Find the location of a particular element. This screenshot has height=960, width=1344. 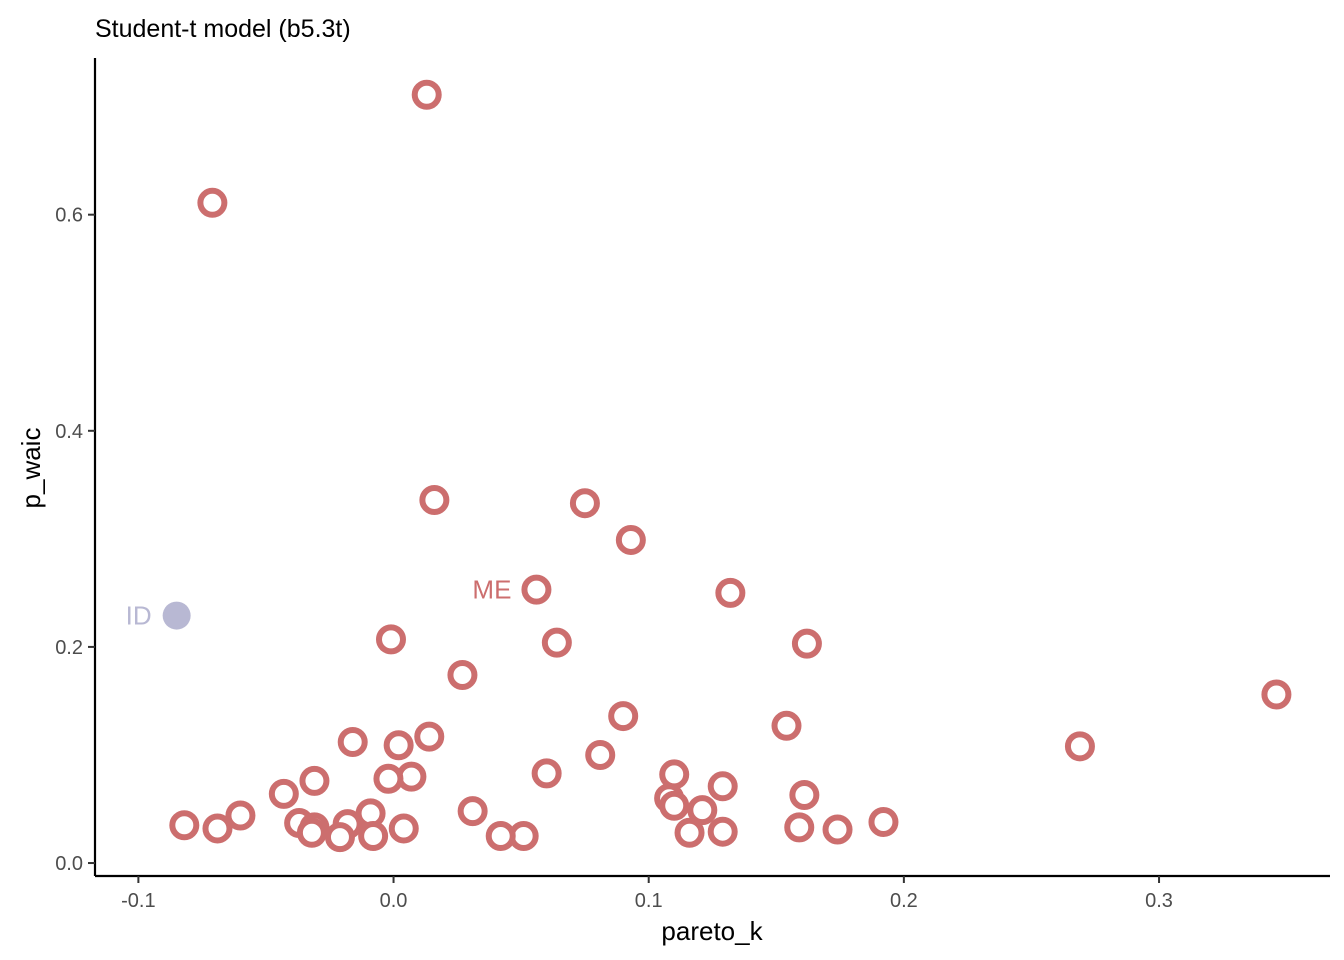

point-labels: ME ID is located at coordinates (319, 603).